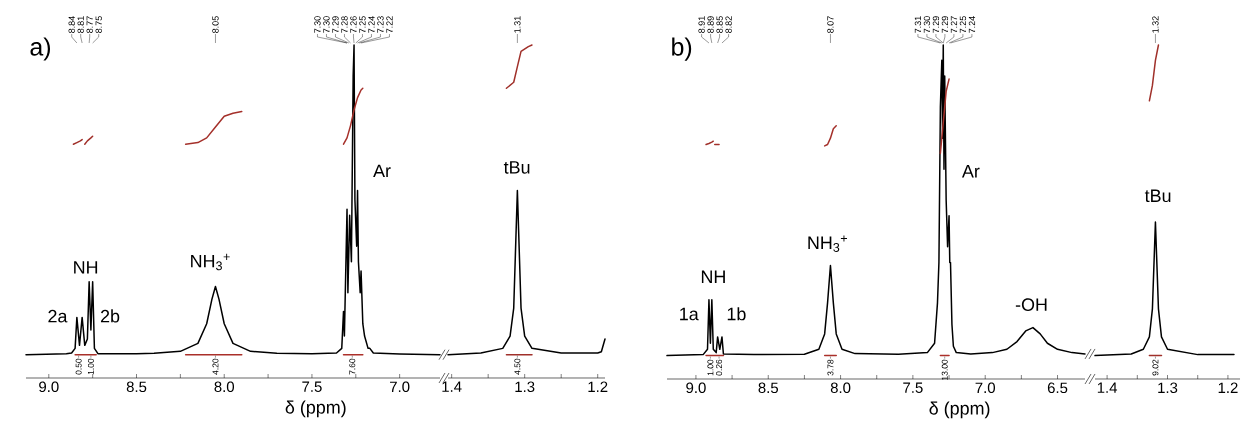  Describe the element at coordinates (736, 314) in the screenshot. I see `annotation: 1b` at that location.